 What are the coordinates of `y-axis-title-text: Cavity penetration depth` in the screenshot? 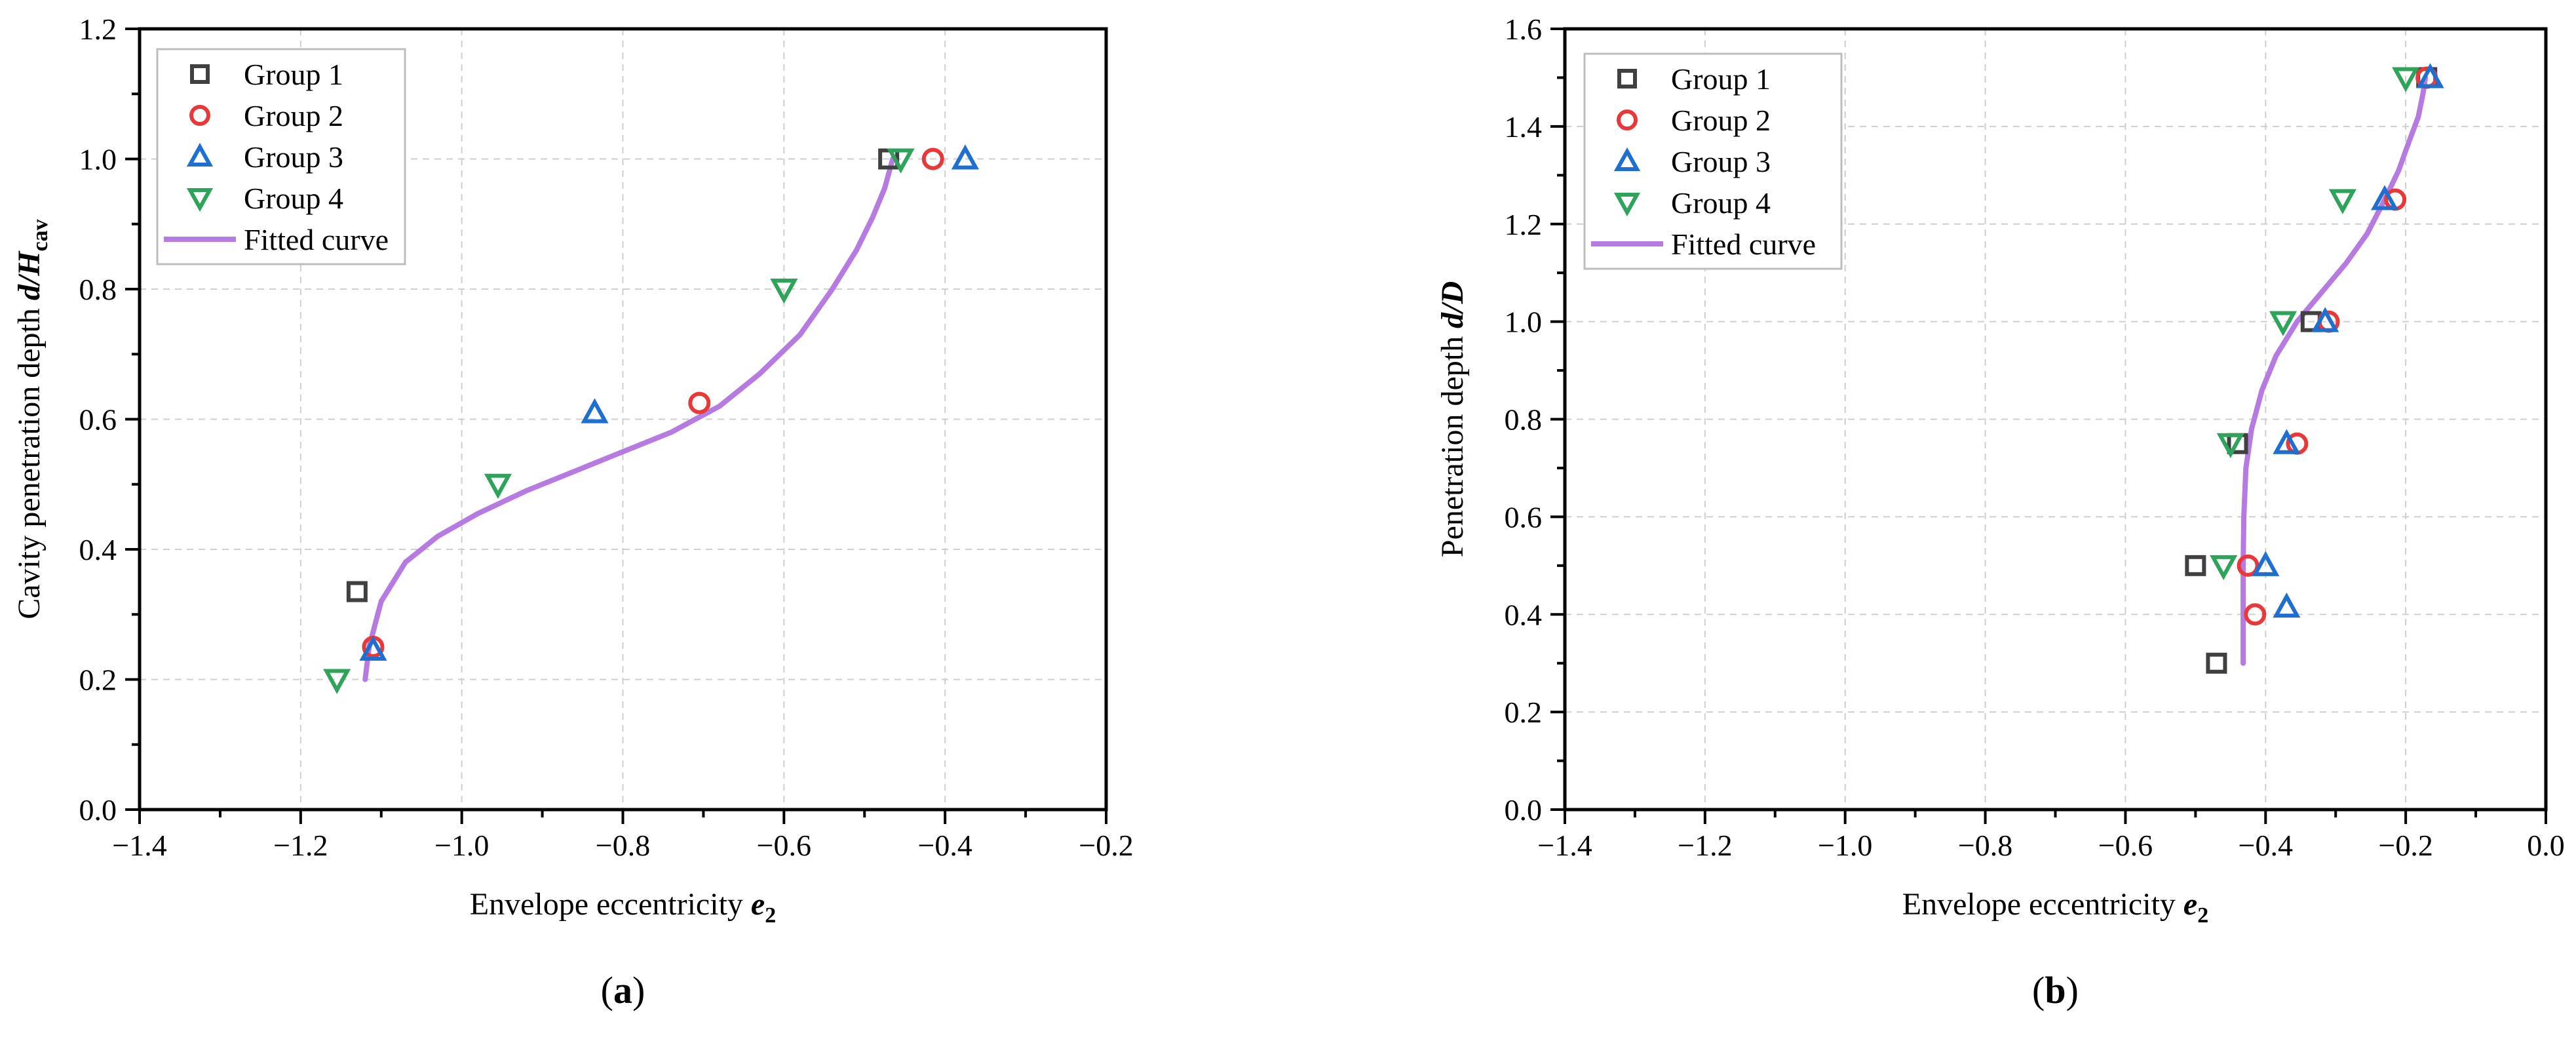 It's located at (29, 459).